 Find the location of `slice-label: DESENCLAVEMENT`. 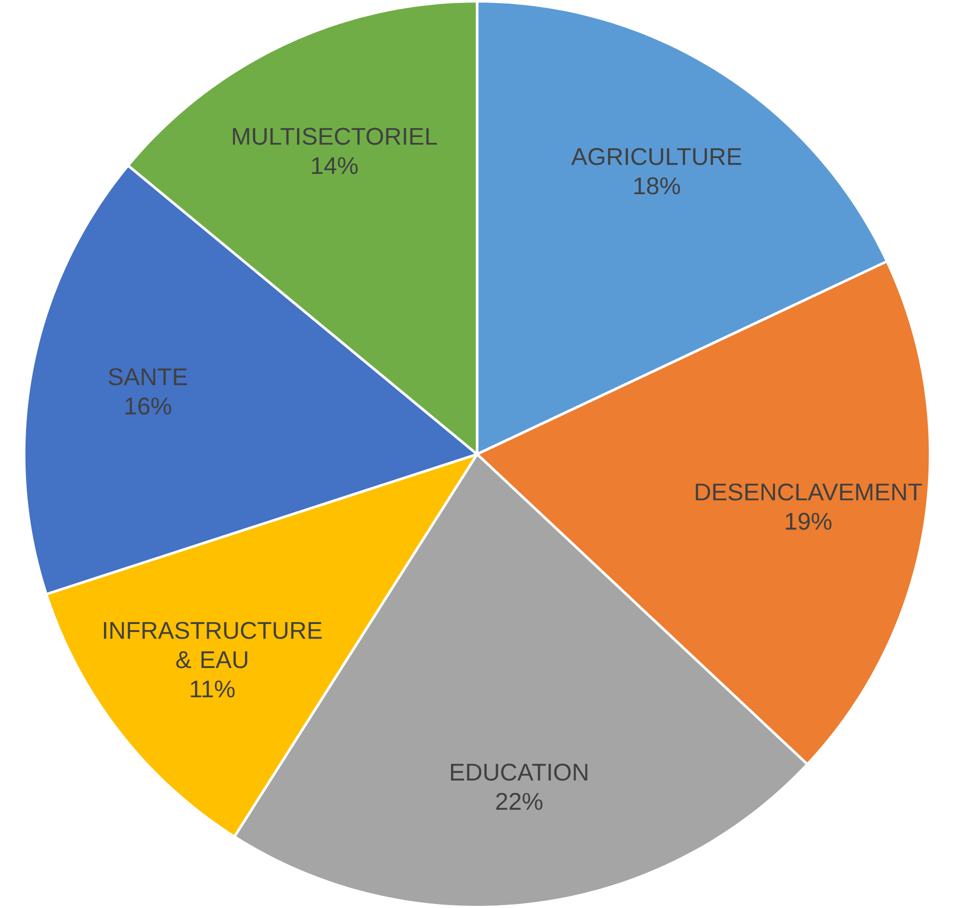

slice-label: DESENCLAVEMENT is located at coordinates (809, 491).